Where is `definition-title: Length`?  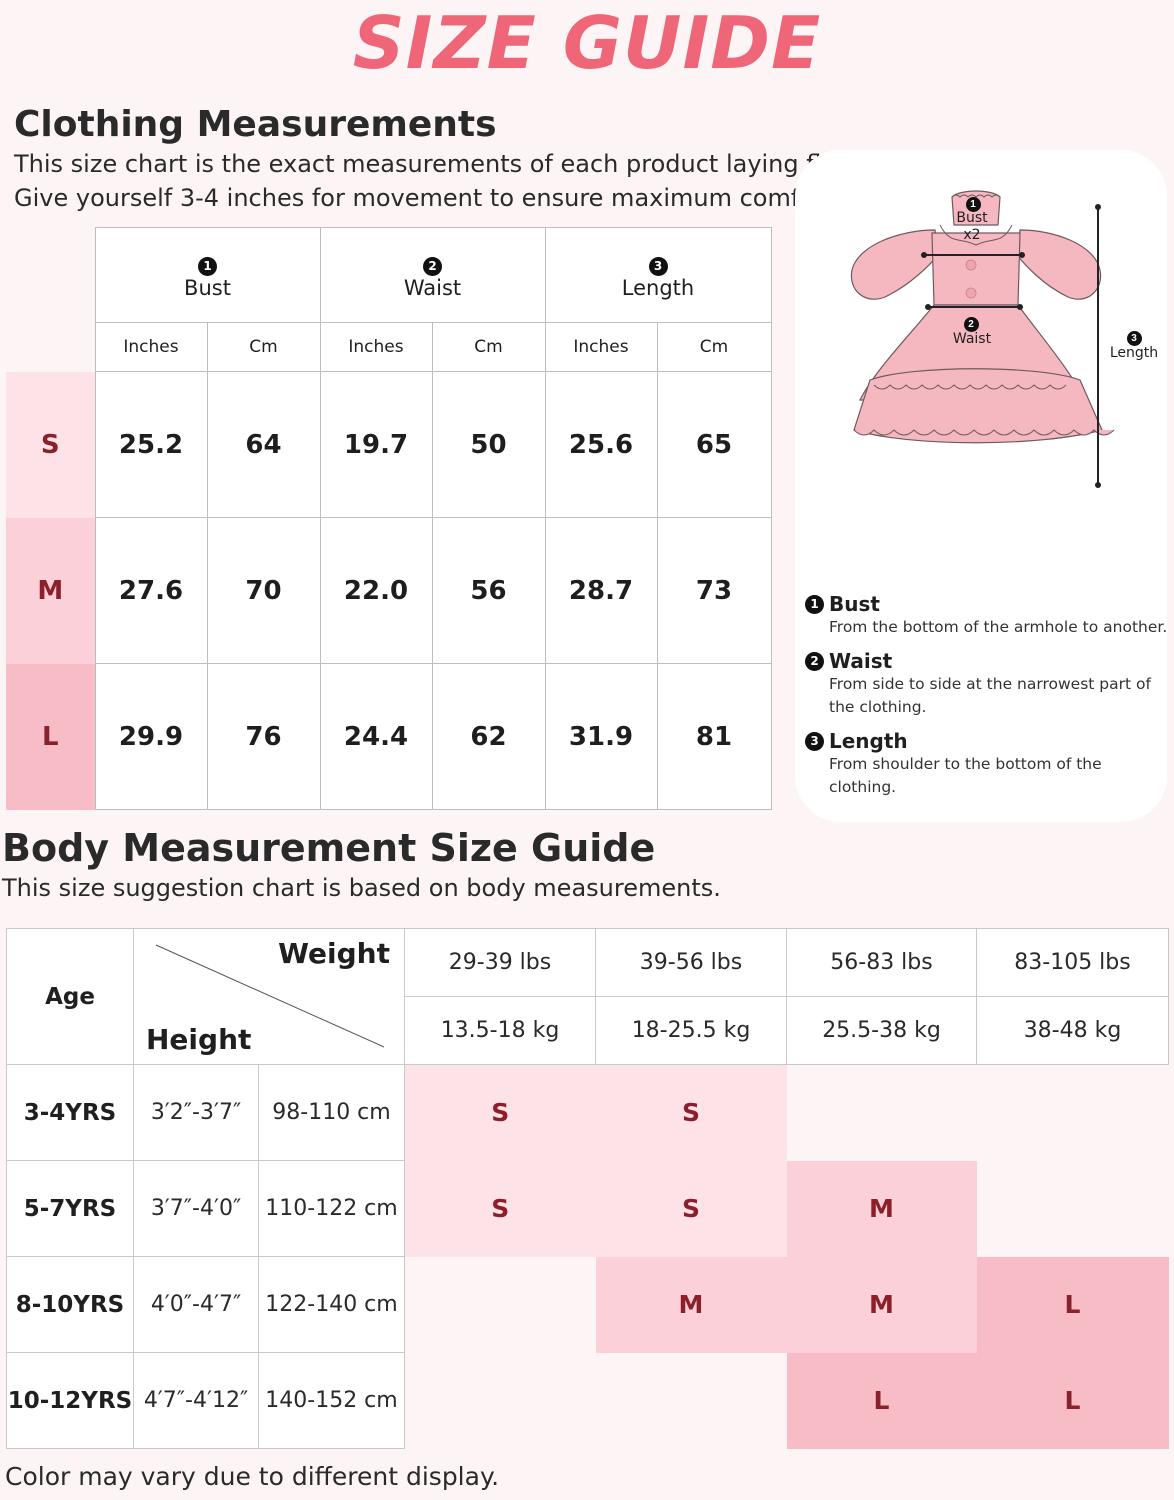 definition-title: Length is located at coordinates (868, 741).